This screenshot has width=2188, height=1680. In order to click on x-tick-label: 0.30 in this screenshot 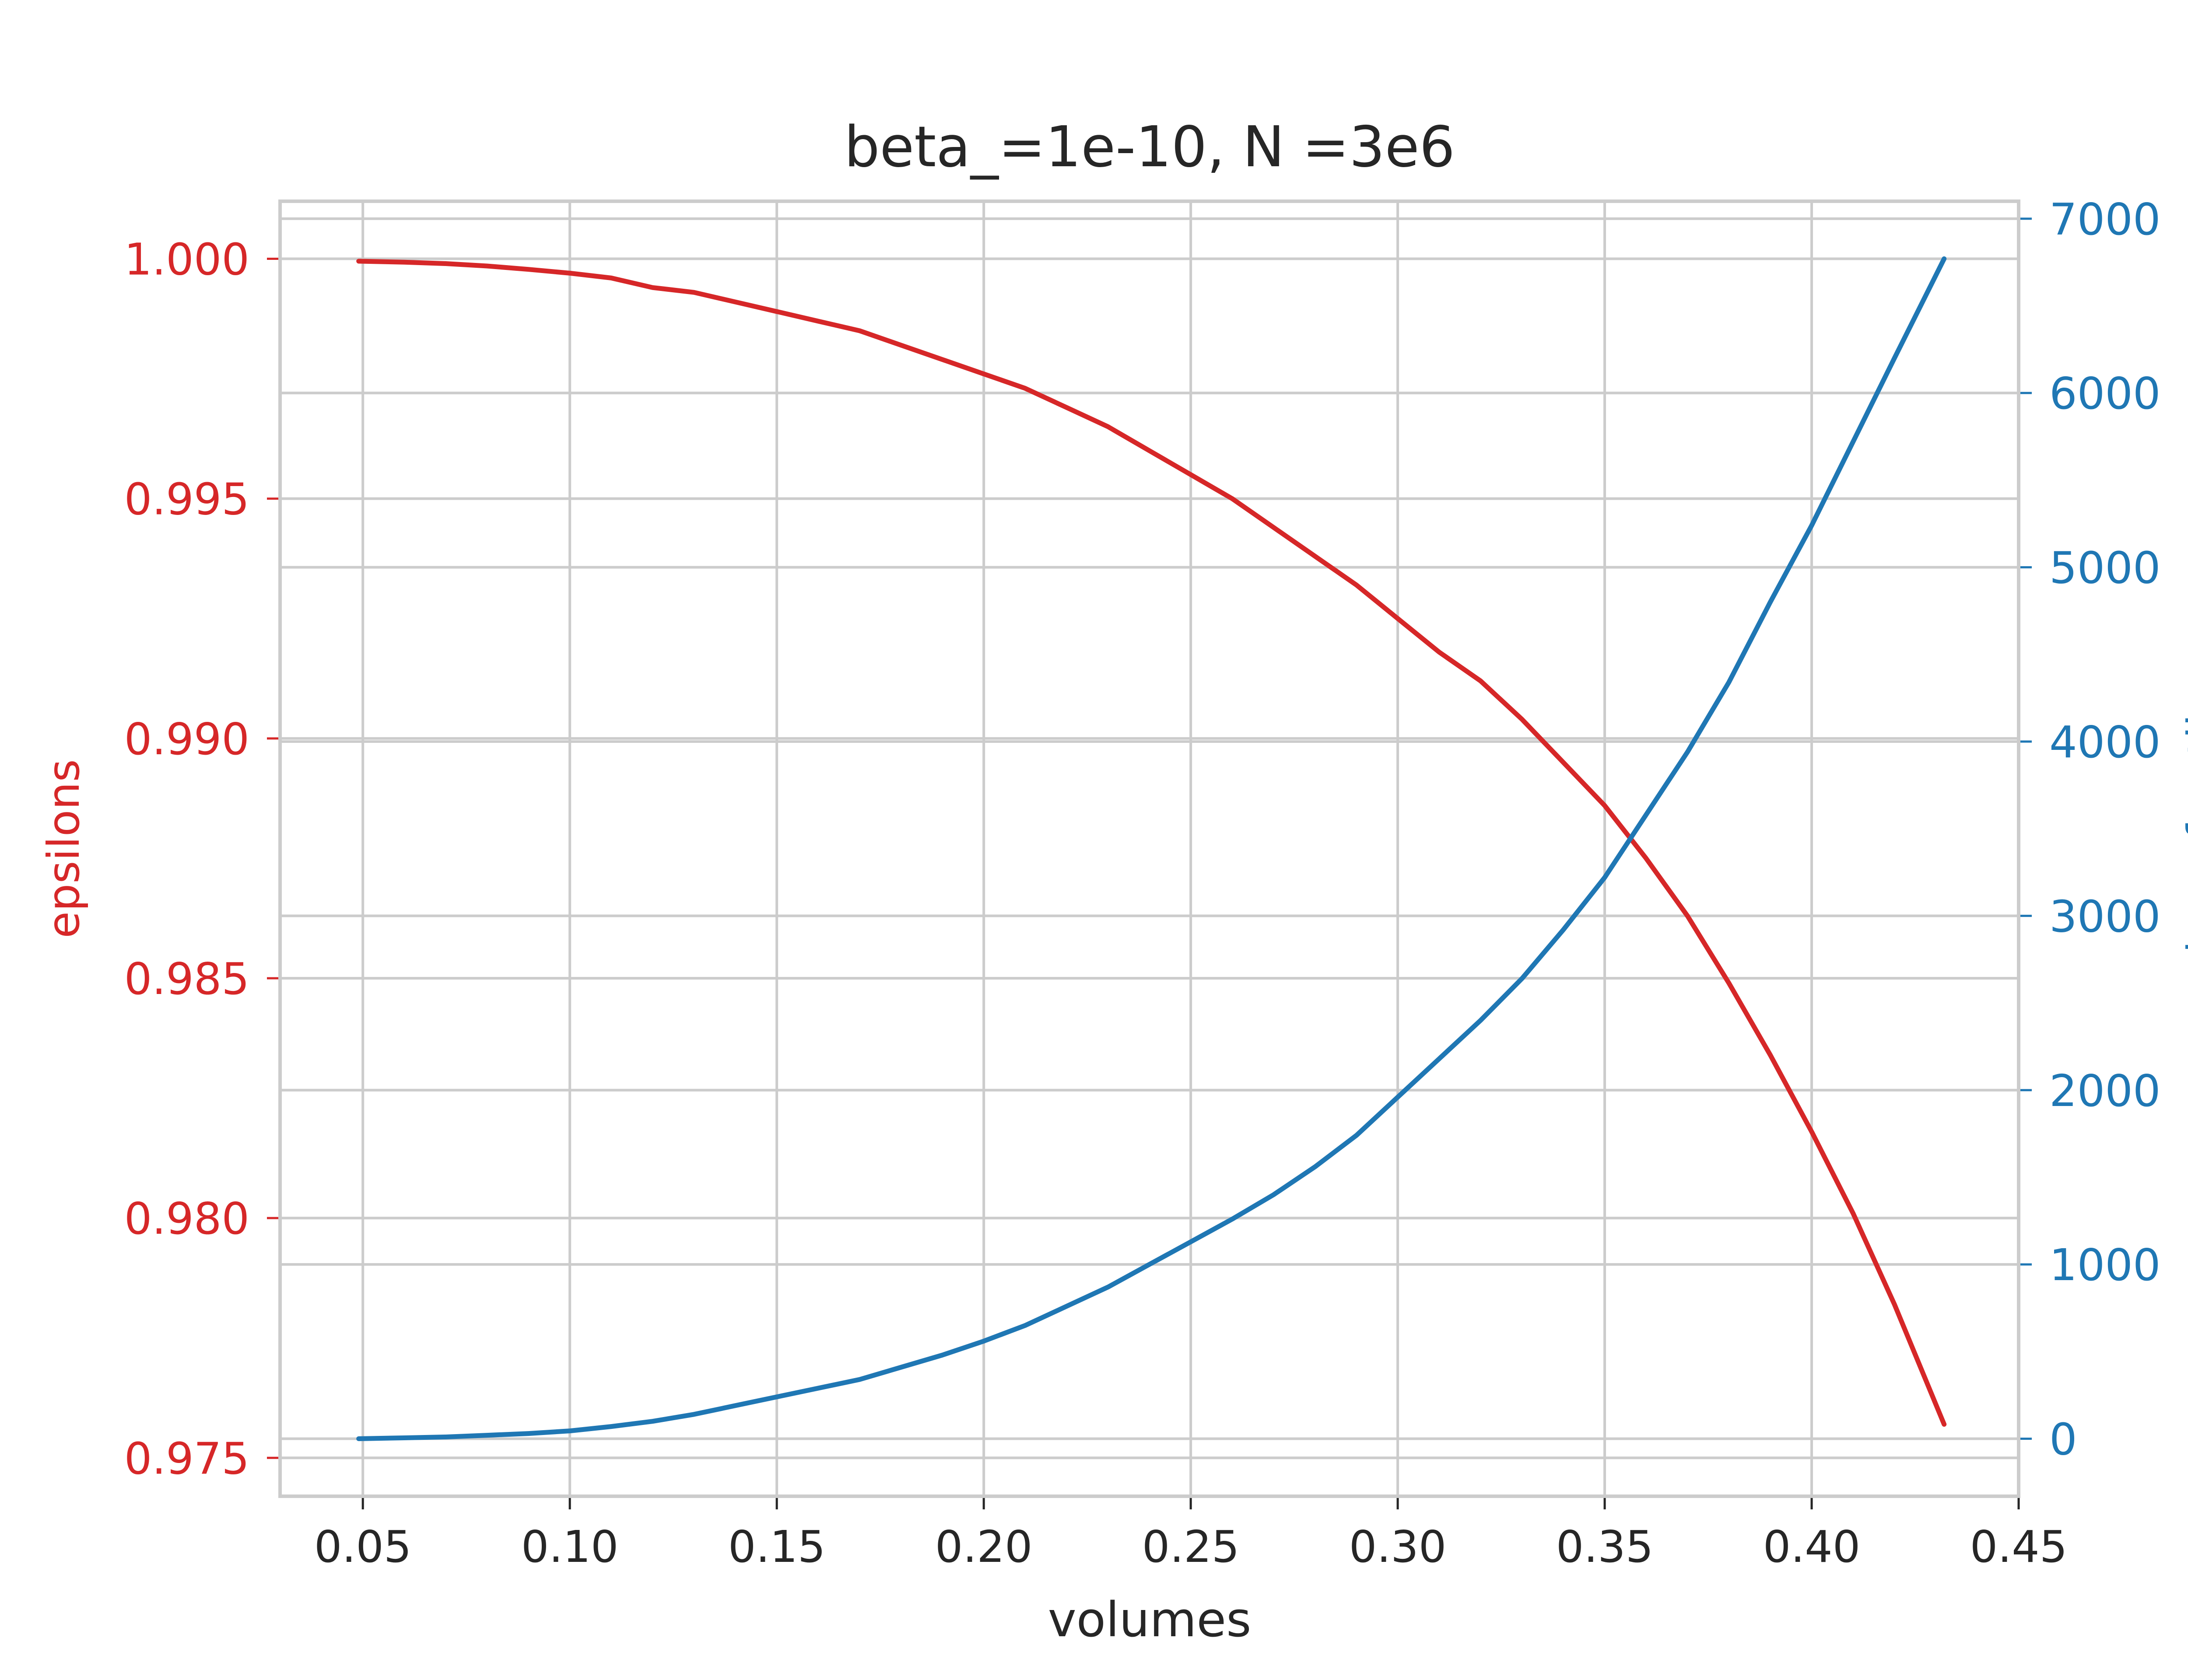, I will do `click(1398, 1546)`.